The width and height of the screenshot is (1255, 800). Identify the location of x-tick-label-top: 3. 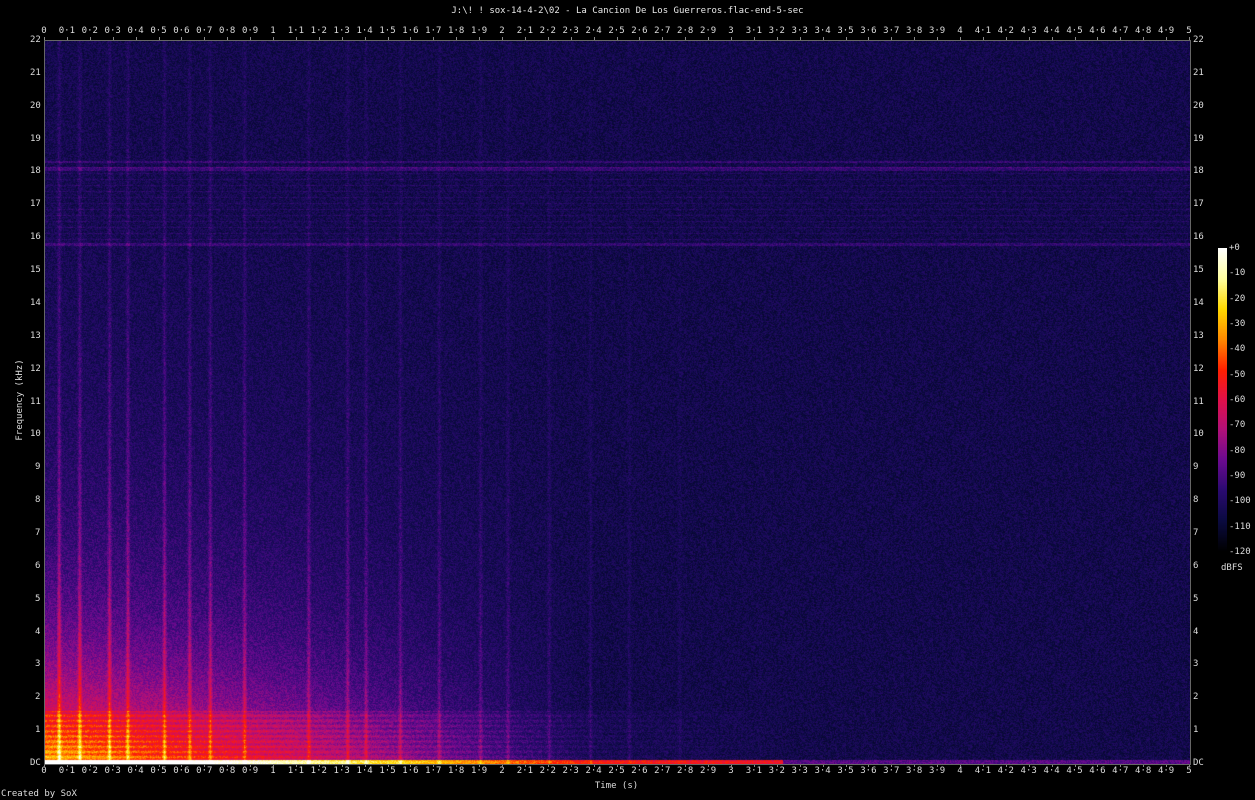
(731, 31).